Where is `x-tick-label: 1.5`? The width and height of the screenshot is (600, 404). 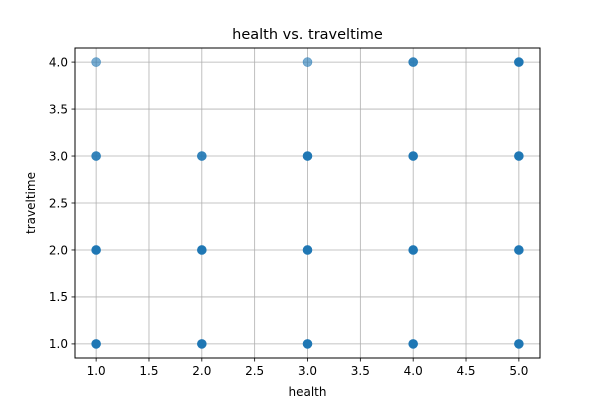 x-tick-label: 1.5 is located at coordinates (148, 371).